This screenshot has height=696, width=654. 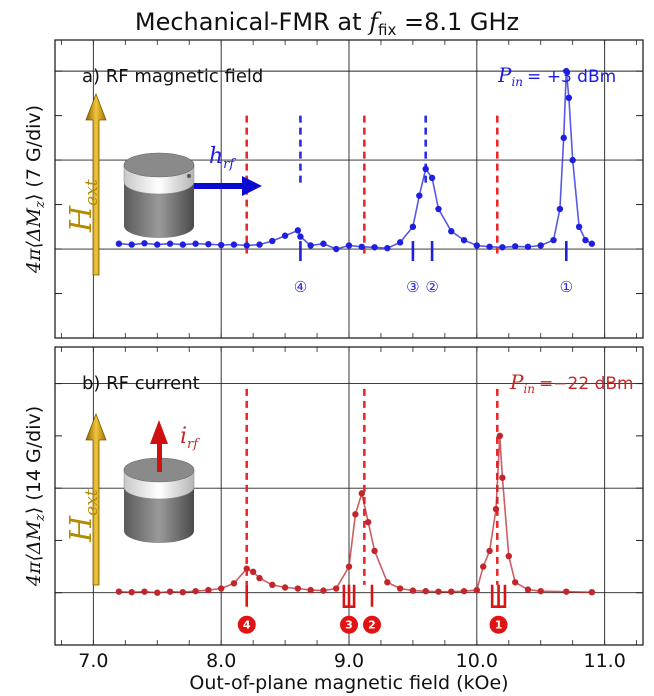 I want to click on x-tick-label: 8.0, so click(x=221, y=661).